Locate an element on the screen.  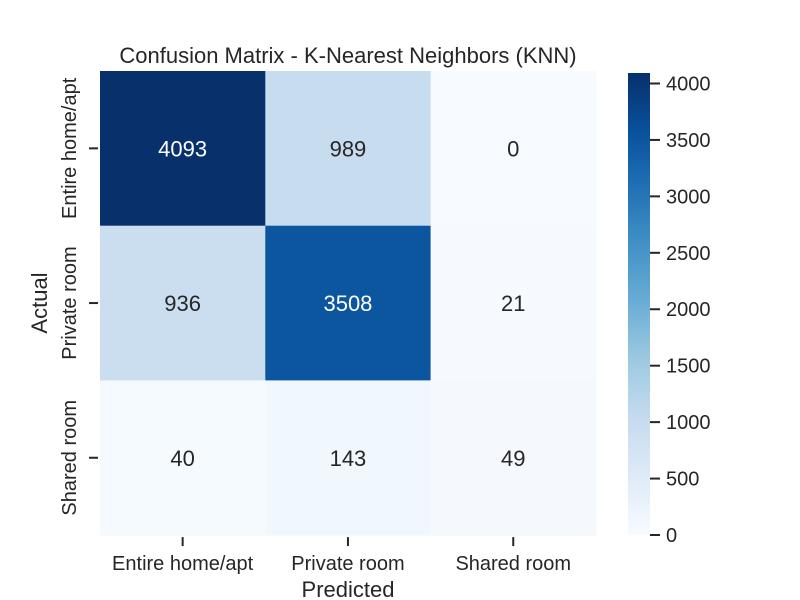
colorbar-tick-label: 1500 is located at coordinates (688, 367).